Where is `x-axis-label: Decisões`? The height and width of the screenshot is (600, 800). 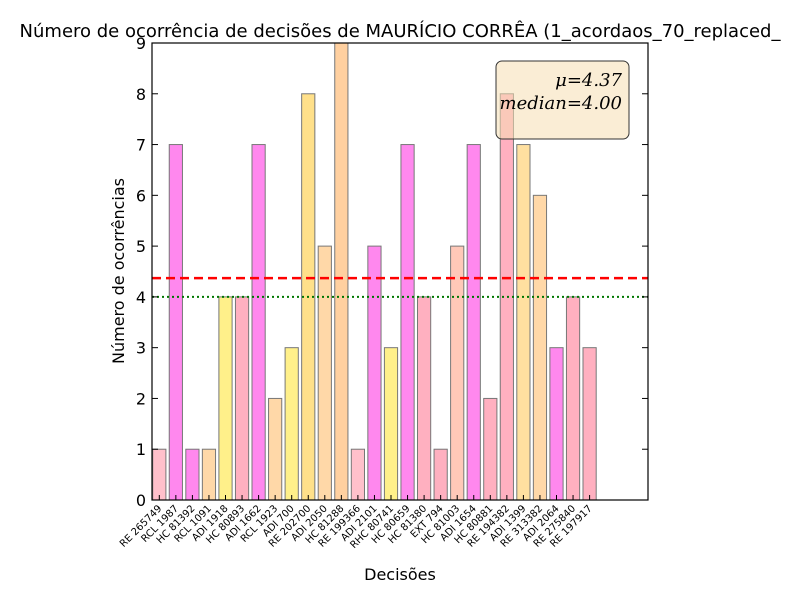
x-axis-label: Decisões is located at coordinates (400, 574).